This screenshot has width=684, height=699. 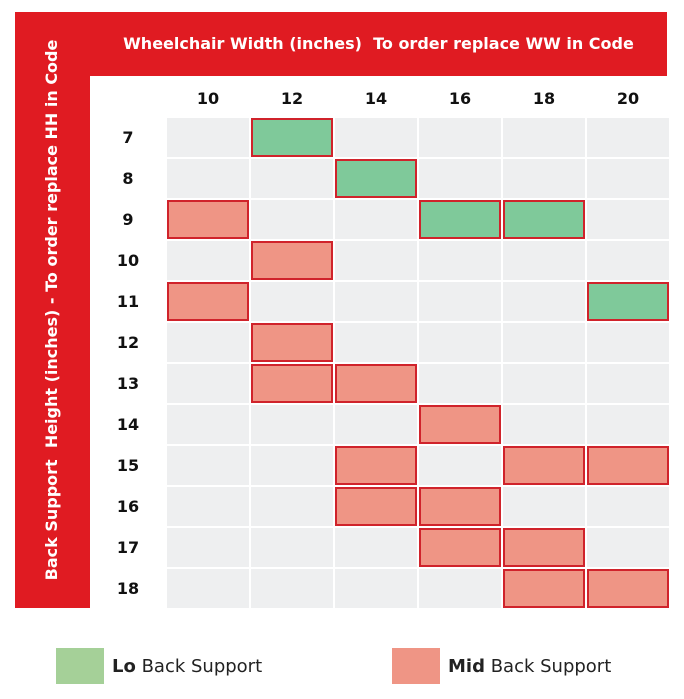 What do you see at coordinates (128, 260) in the screenshot?
I see `y-tick-label: 10` at bounding box center [128, 260].